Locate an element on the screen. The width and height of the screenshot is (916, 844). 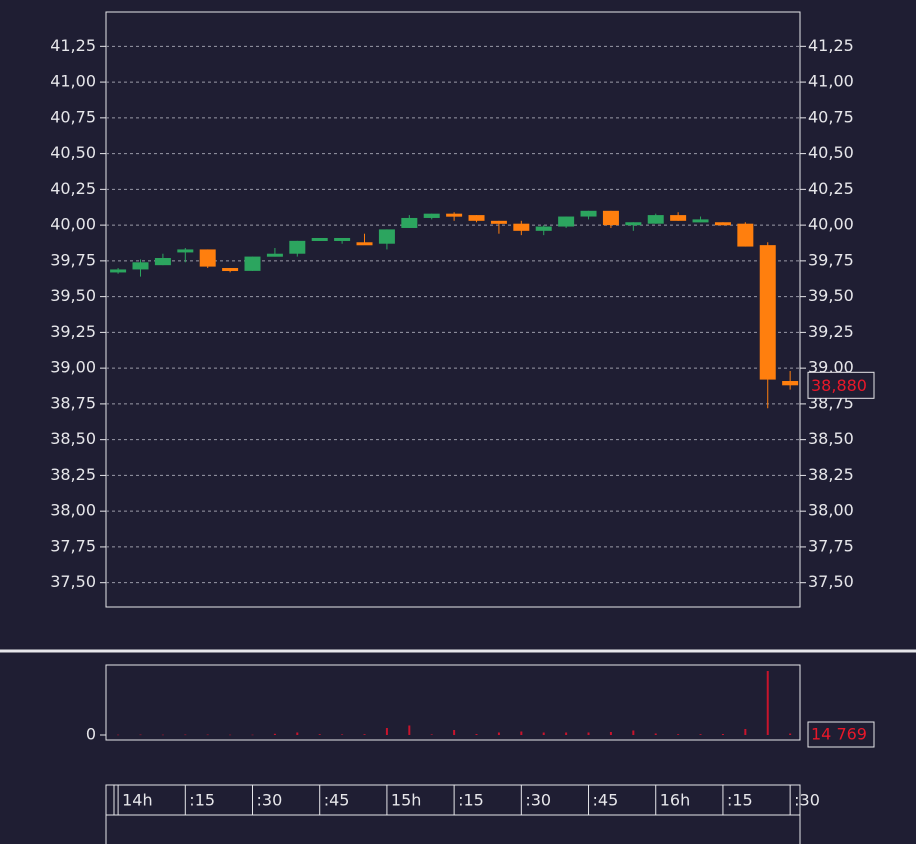
last-price-label: 38,880 is located at coordinates (839, 385).